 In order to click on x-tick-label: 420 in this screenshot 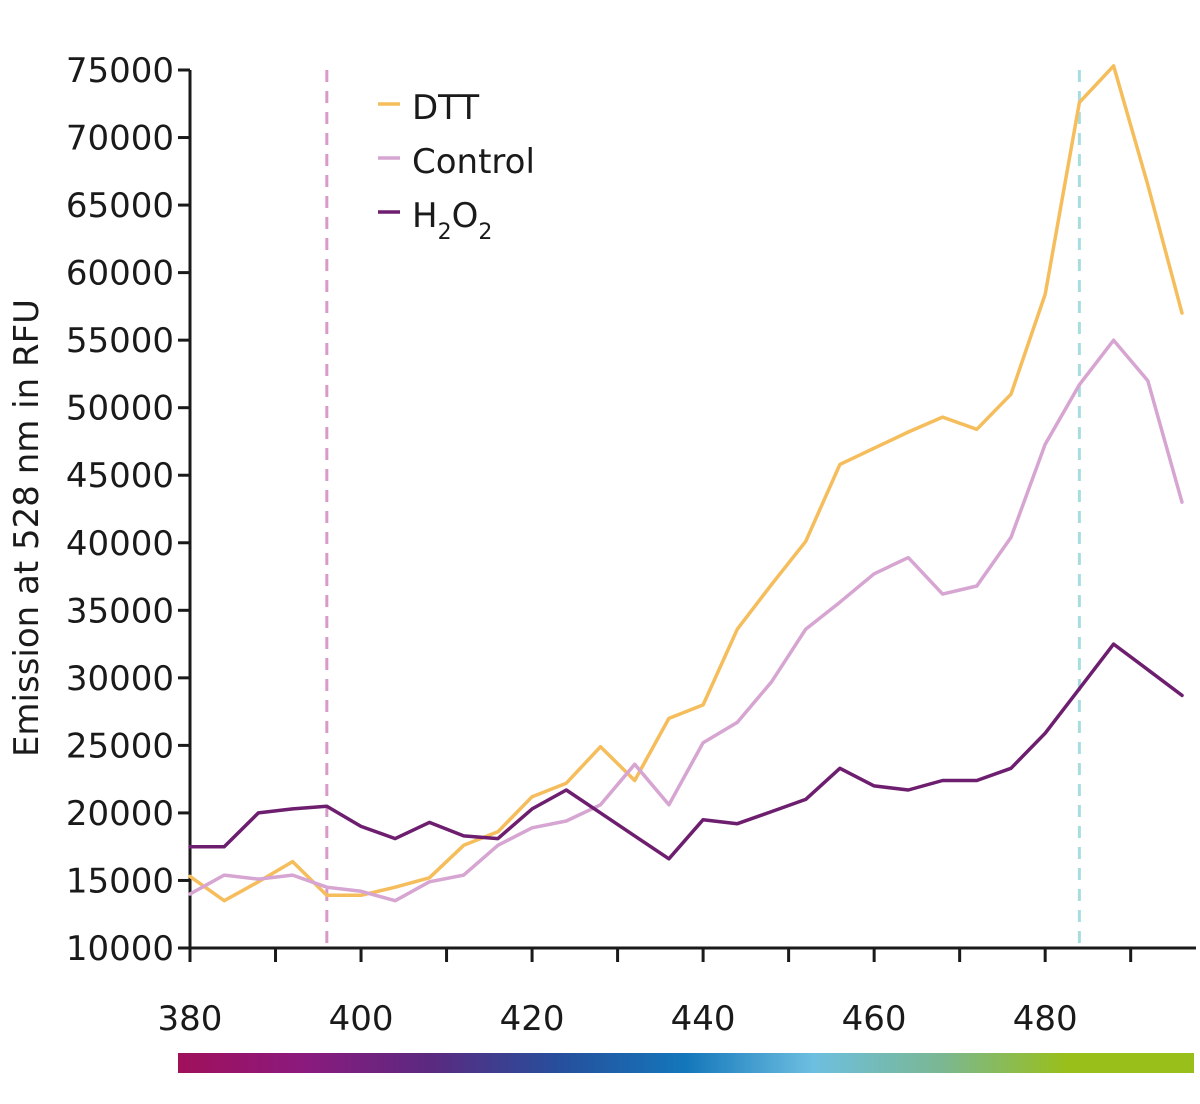, I will do `click(532, 1019)`.